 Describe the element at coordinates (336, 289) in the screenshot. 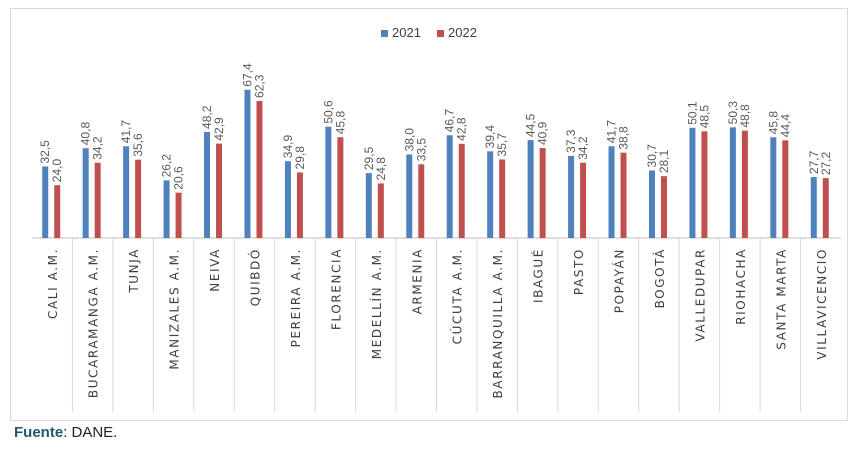

I see `category-label: FLORENCIA` at that location.